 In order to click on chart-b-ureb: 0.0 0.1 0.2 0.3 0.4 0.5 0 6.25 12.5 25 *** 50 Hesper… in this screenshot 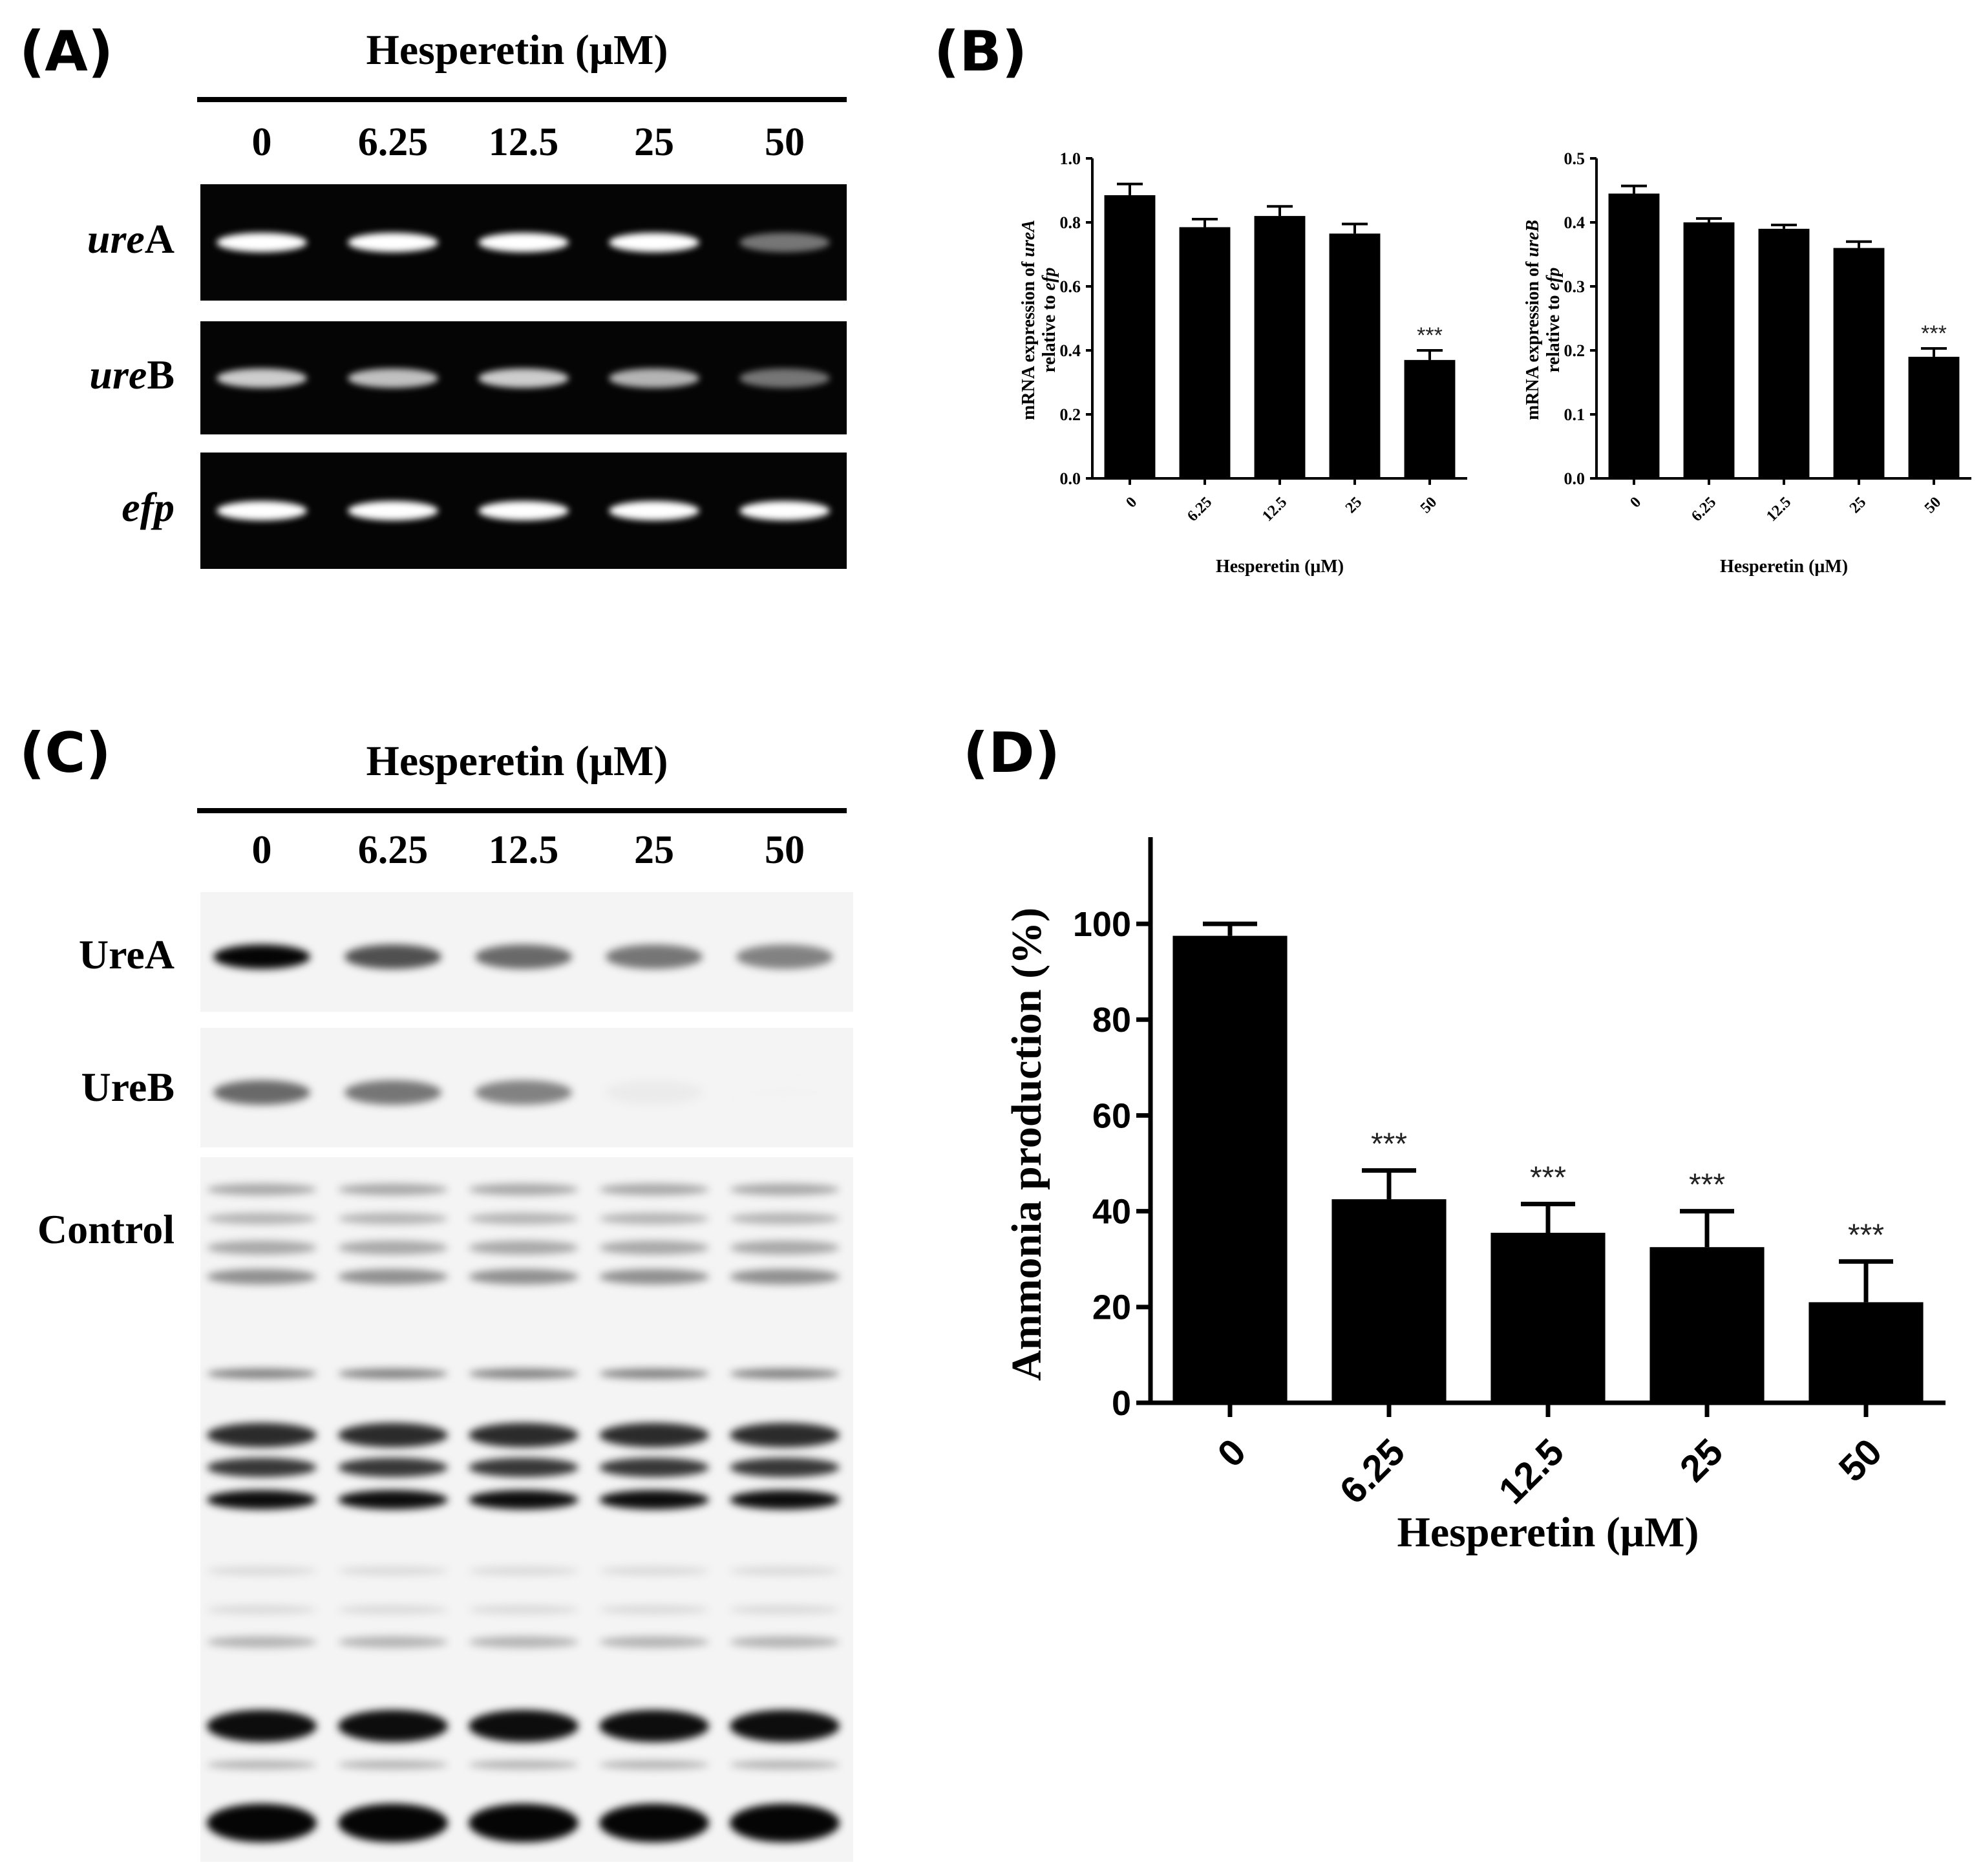, I will do `click(1747, 363)`.